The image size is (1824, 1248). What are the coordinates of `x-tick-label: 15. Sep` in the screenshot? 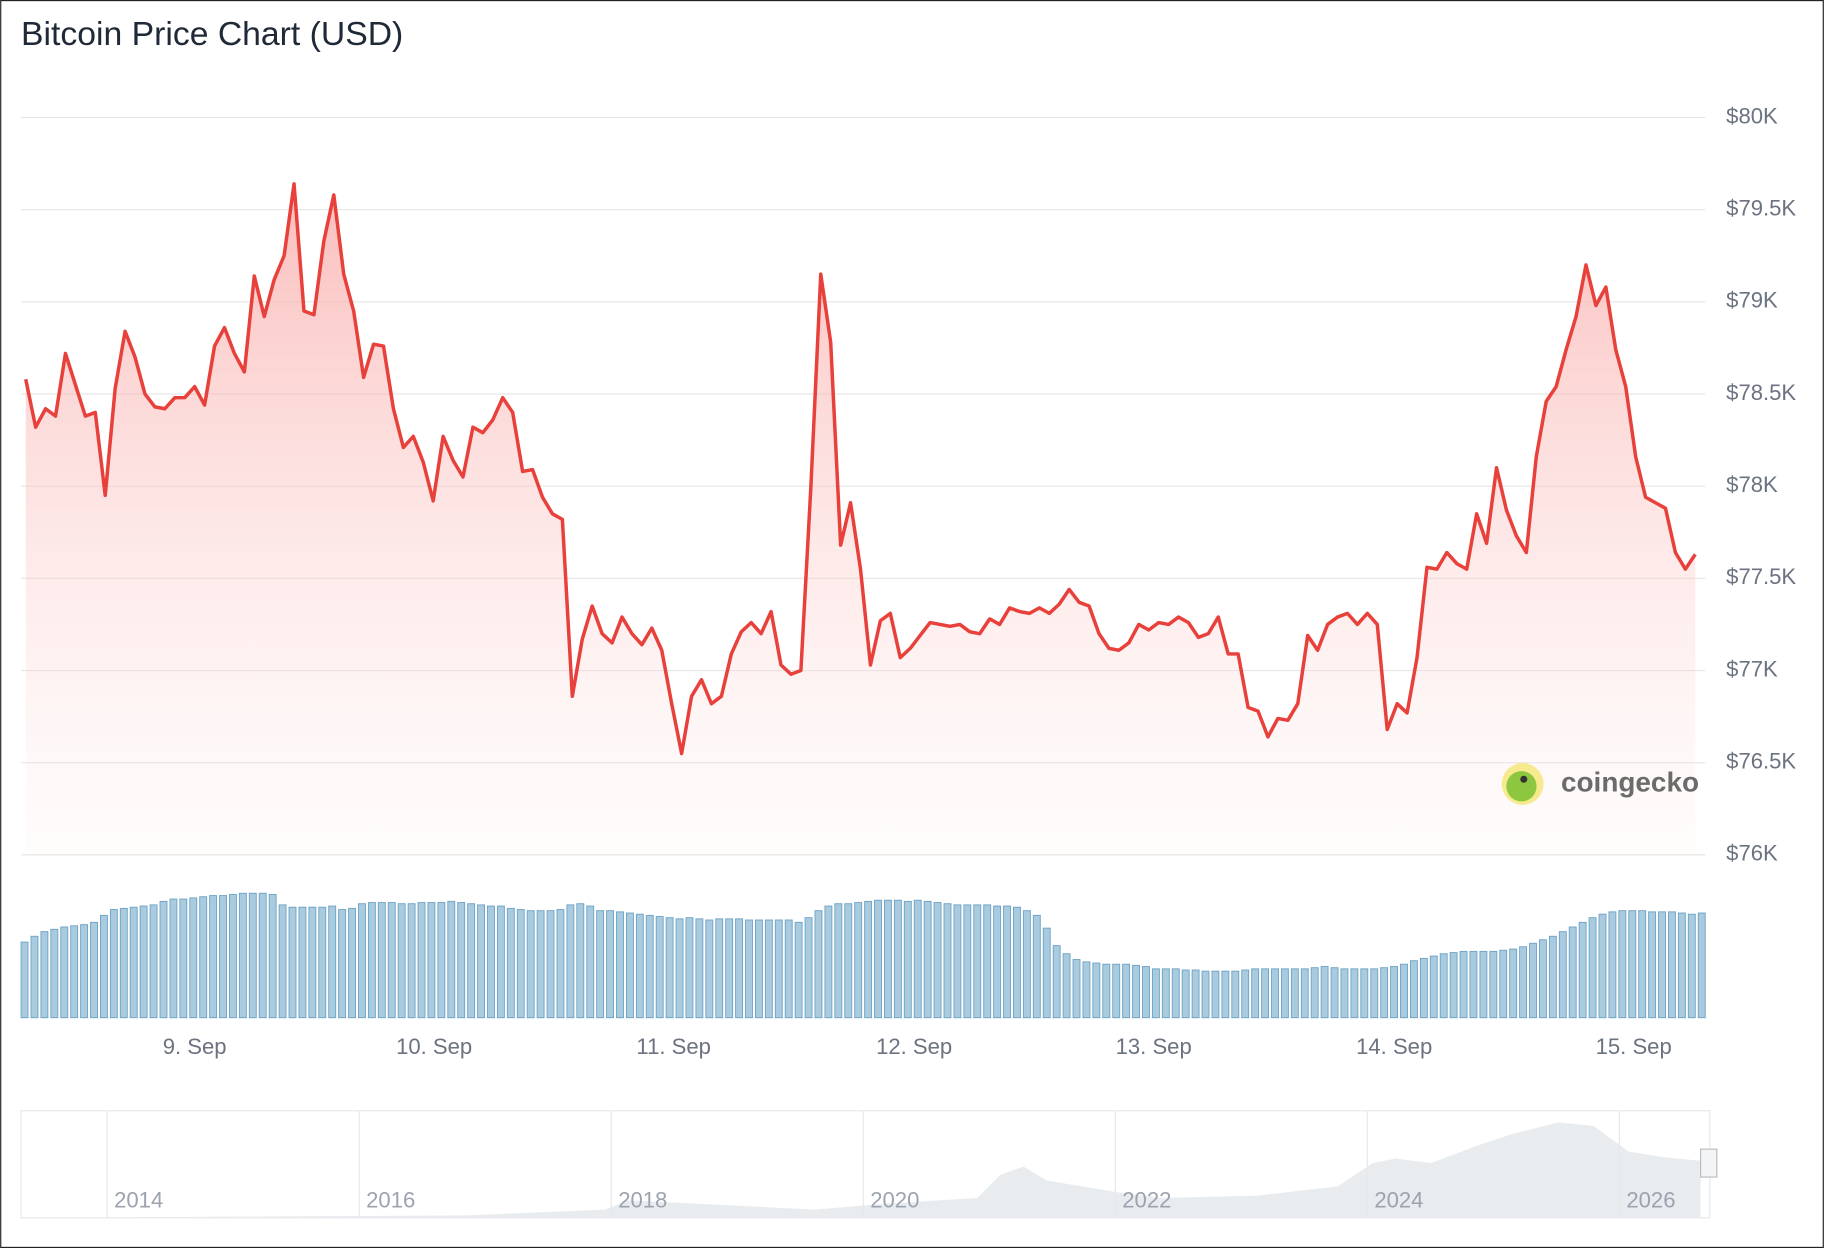 It's located at (1634, 1046).